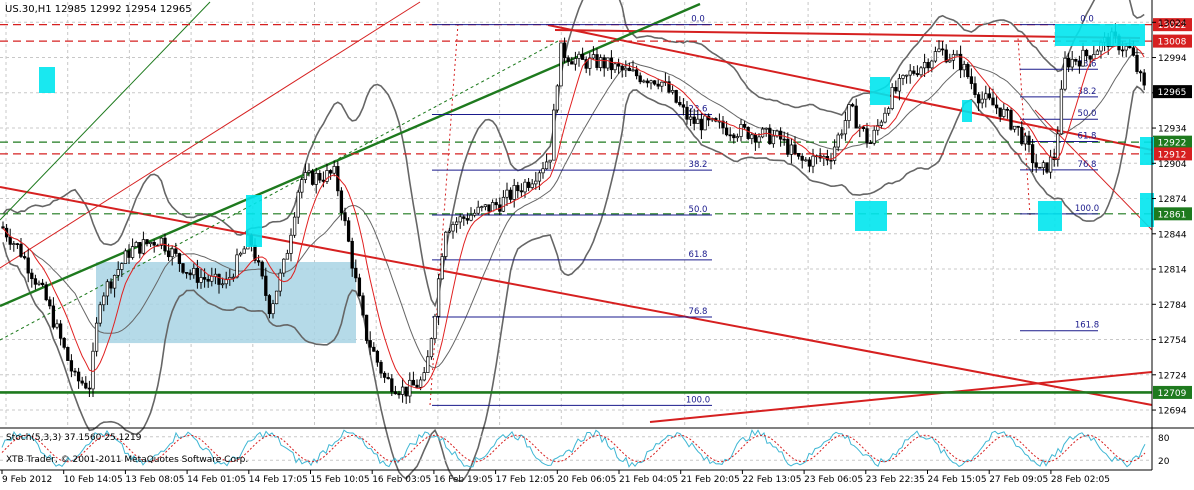  What do you see at coordinates (895, 480) in the screenshot?
I see `time-tick-label: 23 Feb 22:35` at bounding box center [895, 480].